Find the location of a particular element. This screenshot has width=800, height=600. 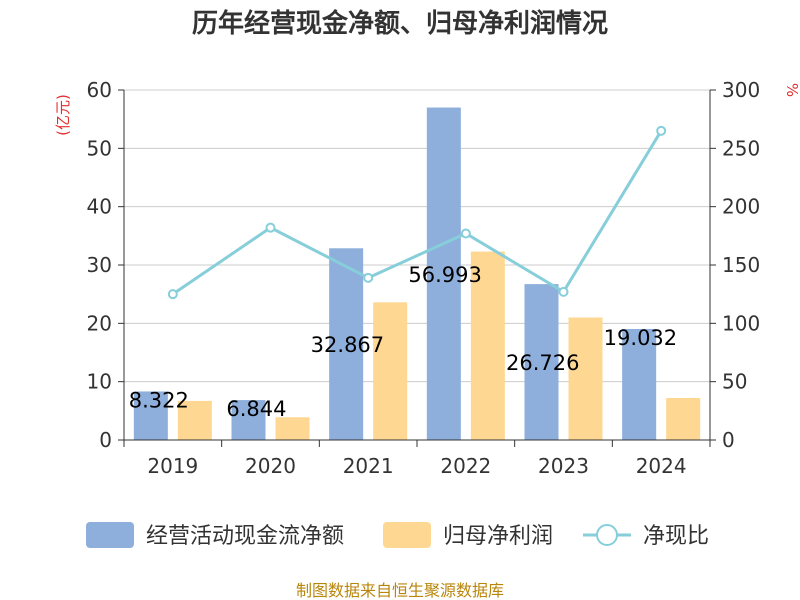

cashflow-data-label: 32.867 is located at coordinates (347, 345).